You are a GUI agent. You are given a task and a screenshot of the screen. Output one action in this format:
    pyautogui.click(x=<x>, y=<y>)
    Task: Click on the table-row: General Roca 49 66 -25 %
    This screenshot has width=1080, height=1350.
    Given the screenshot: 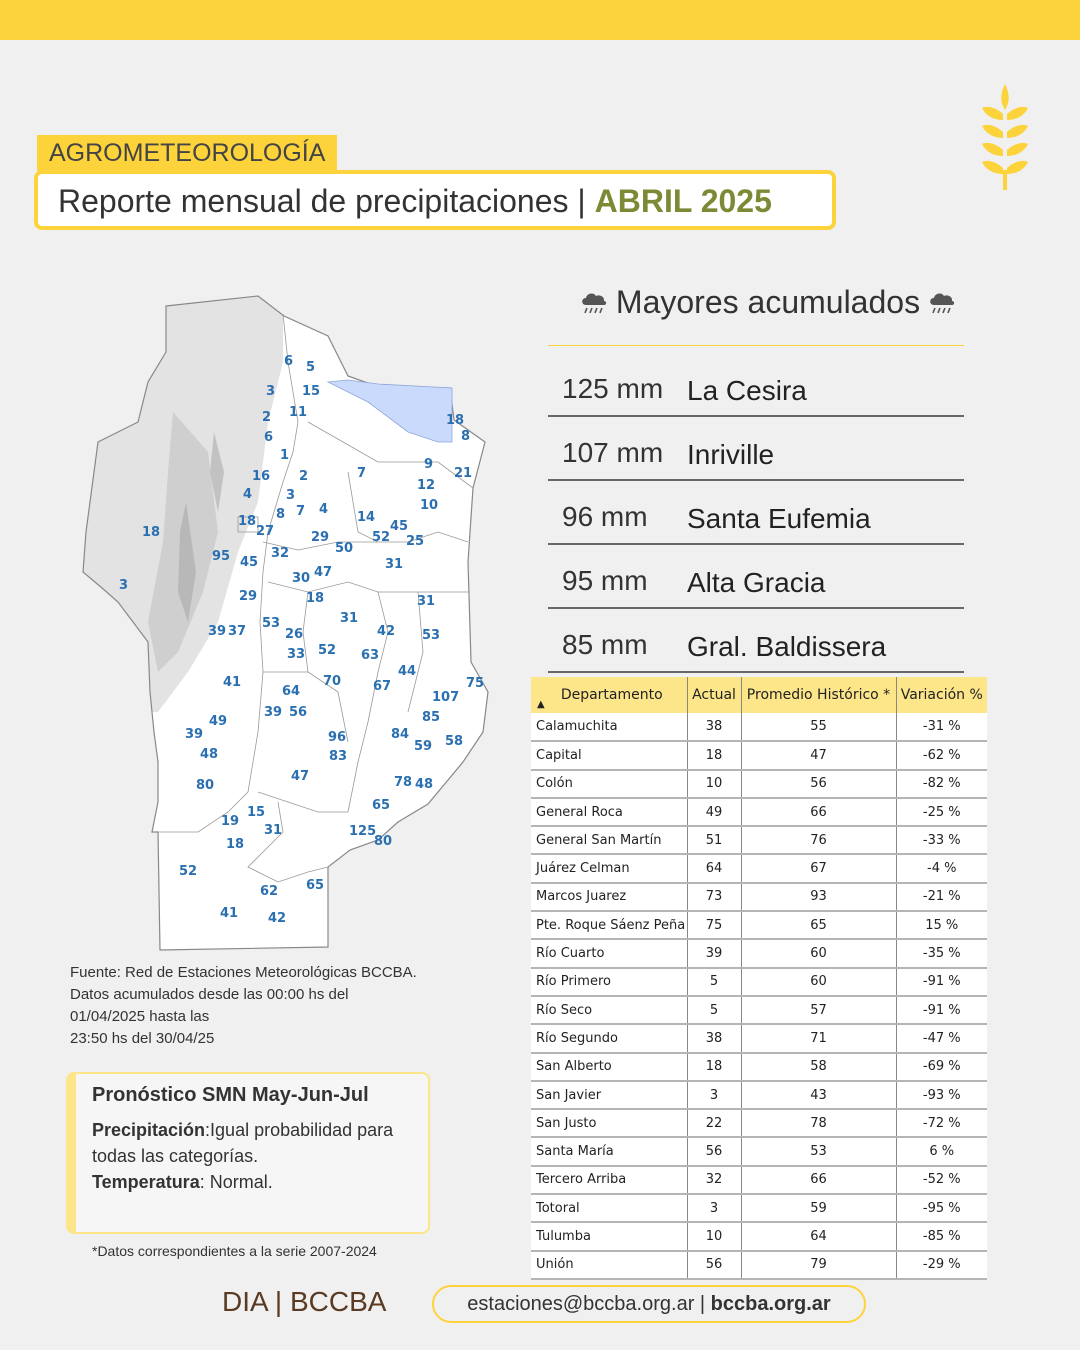 What is the action you would take?
    pyautogui.click(x=759, y=812)
    